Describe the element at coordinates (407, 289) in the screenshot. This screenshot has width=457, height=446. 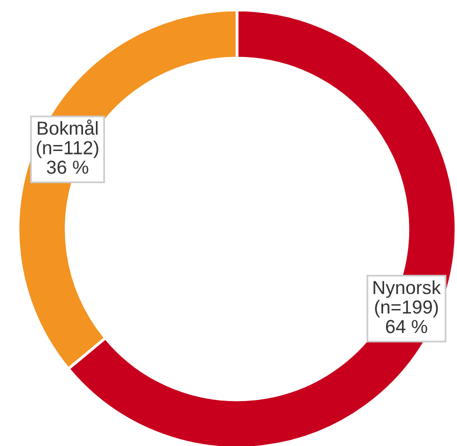
I see `slice-label: Nynorsk` at that location.